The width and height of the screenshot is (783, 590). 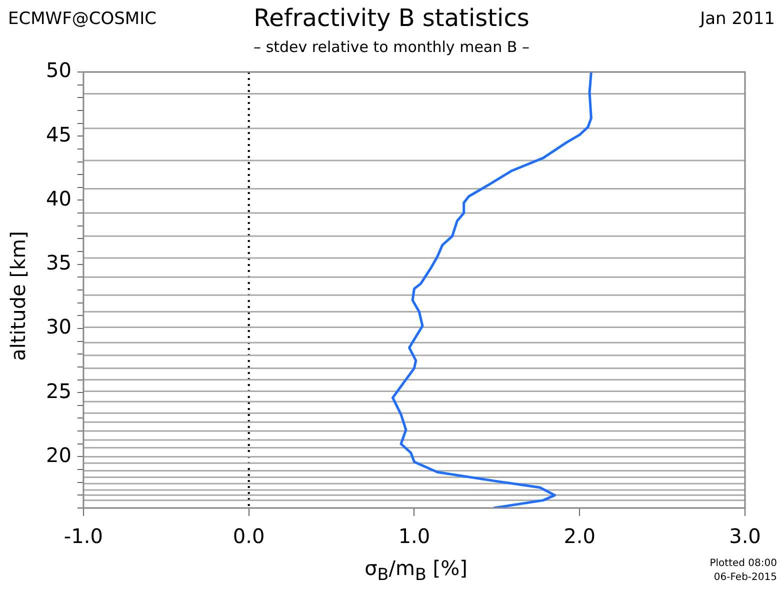 I want to click on y-tick-label: 40, so click(x=59, y=198).